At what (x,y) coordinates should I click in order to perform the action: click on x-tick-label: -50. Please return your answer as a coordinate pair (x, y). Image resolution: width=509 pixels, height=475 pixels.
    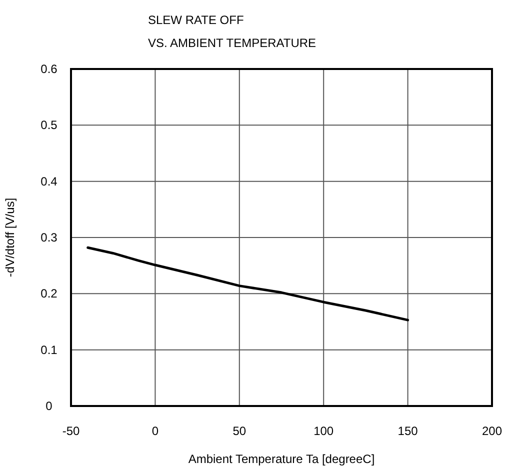
    Looking at the image, I should click on (71, 431).